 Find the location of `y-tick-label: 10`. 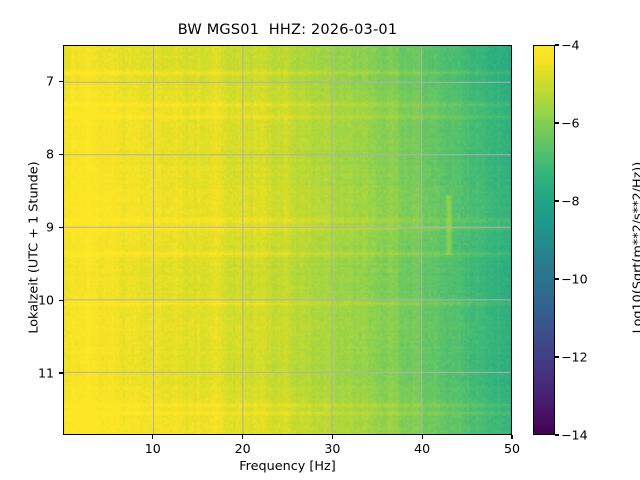

y-tick-label: 10 is located at coordinates (45, 300).